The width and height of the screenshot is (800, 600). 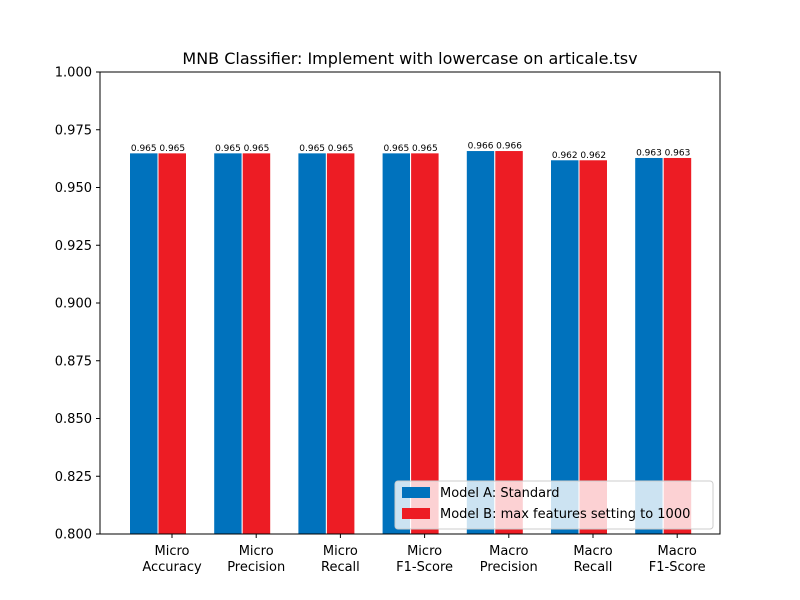 I want to click on y-tick-label: 0.900, so click(x=73, y=304).